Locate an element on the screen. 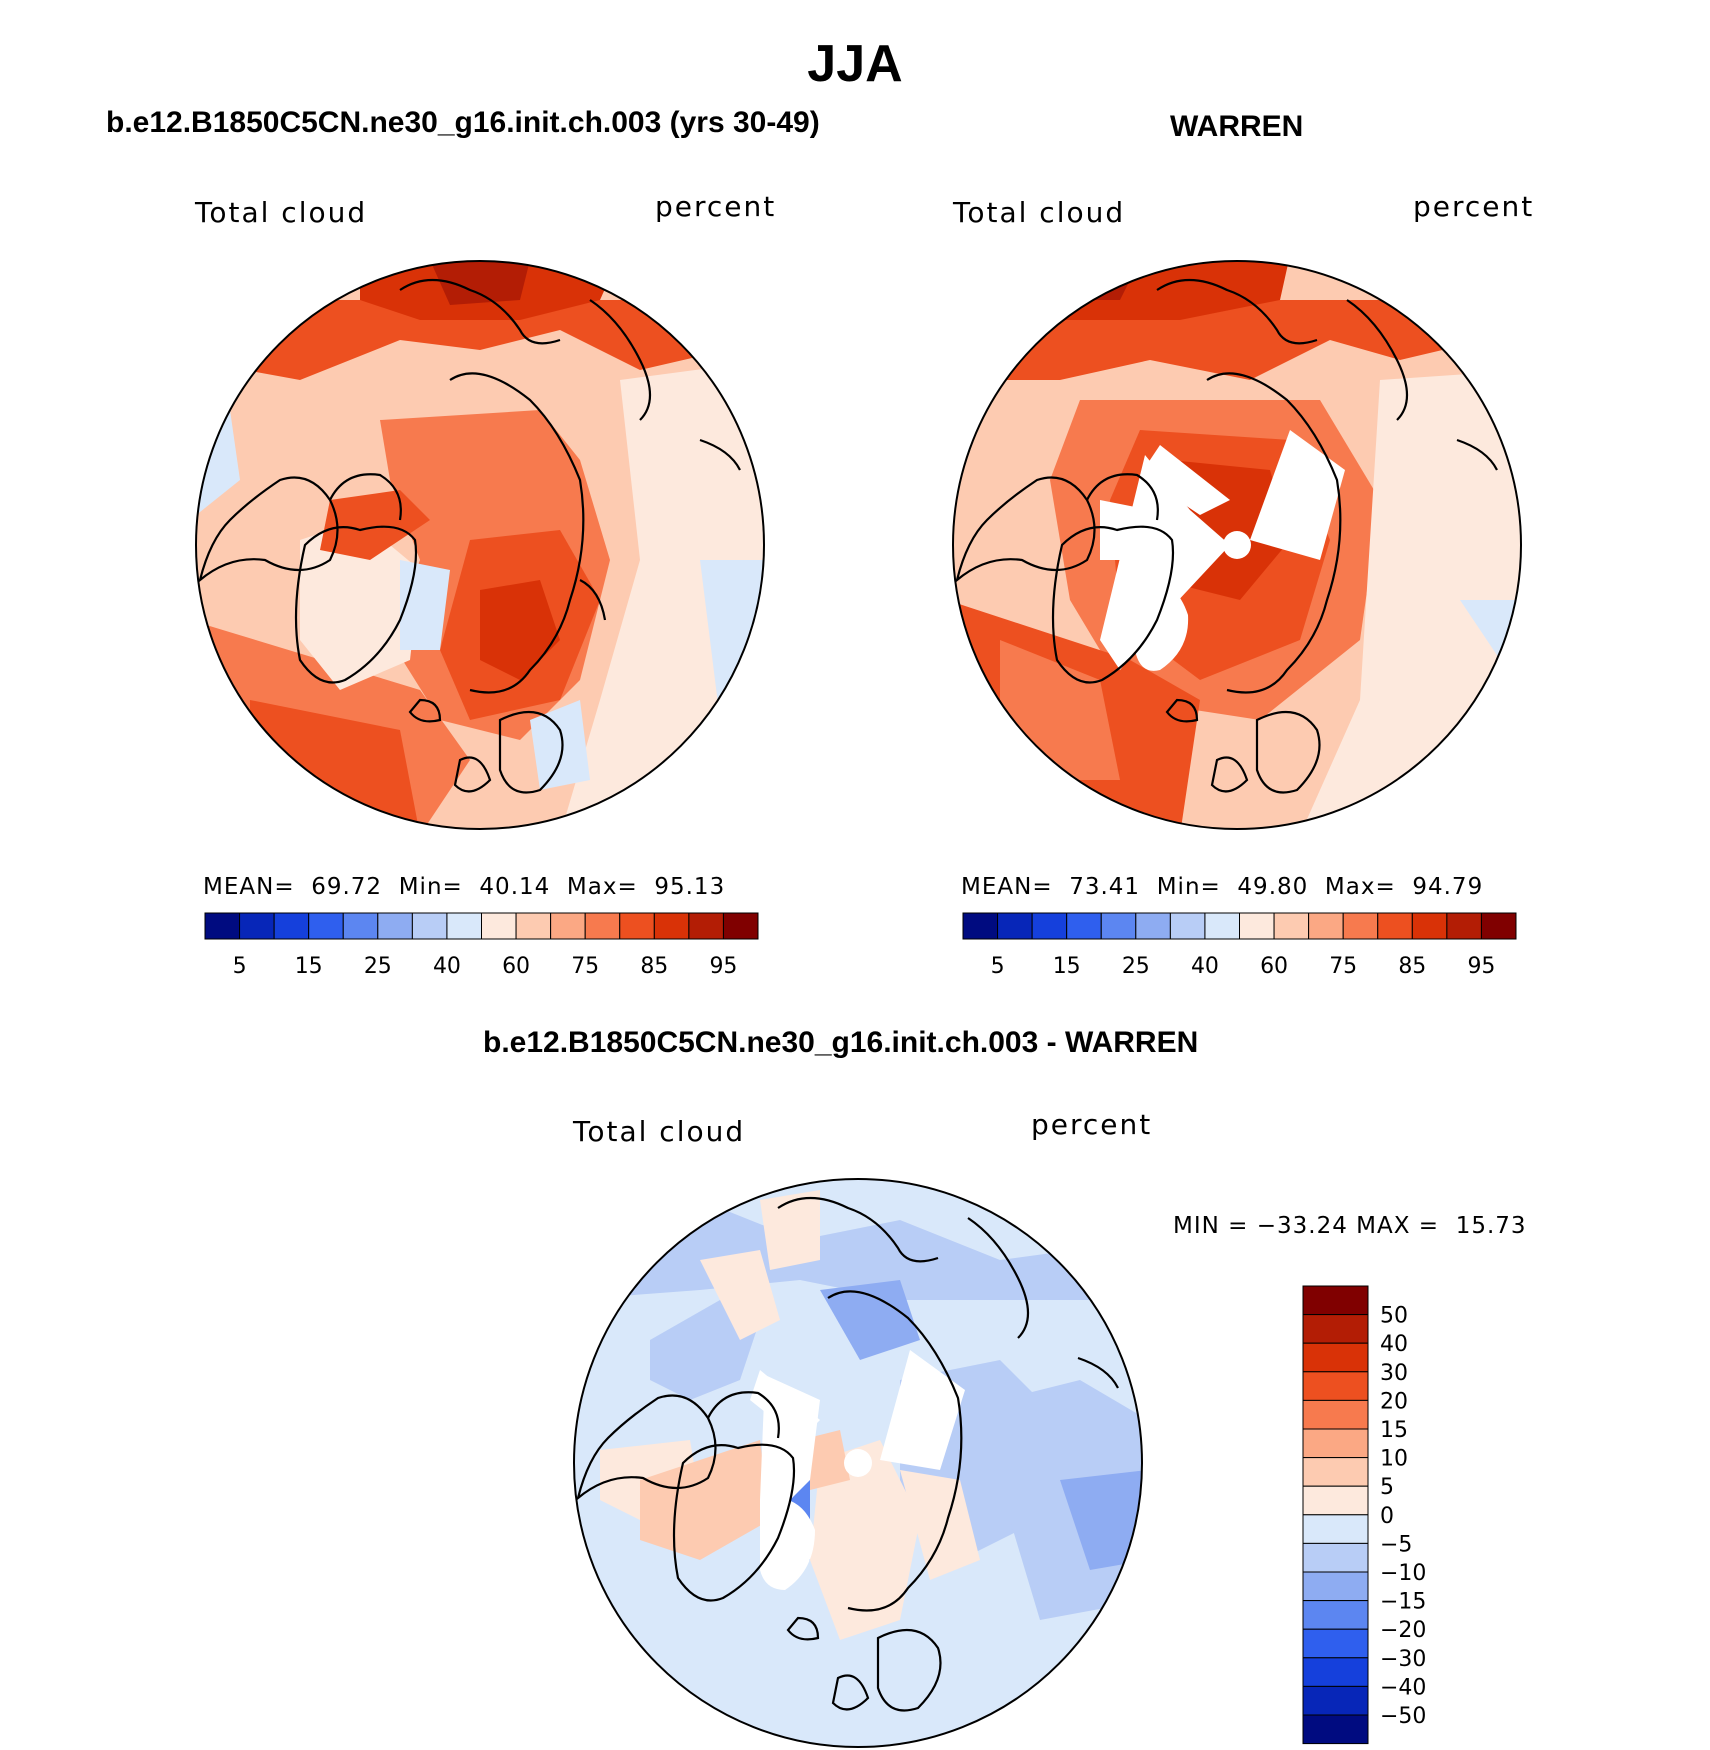 This screenshot has width=1710, height=1750. colorbar3-tick-label: 10 is located at coordinates (1394, 1459).